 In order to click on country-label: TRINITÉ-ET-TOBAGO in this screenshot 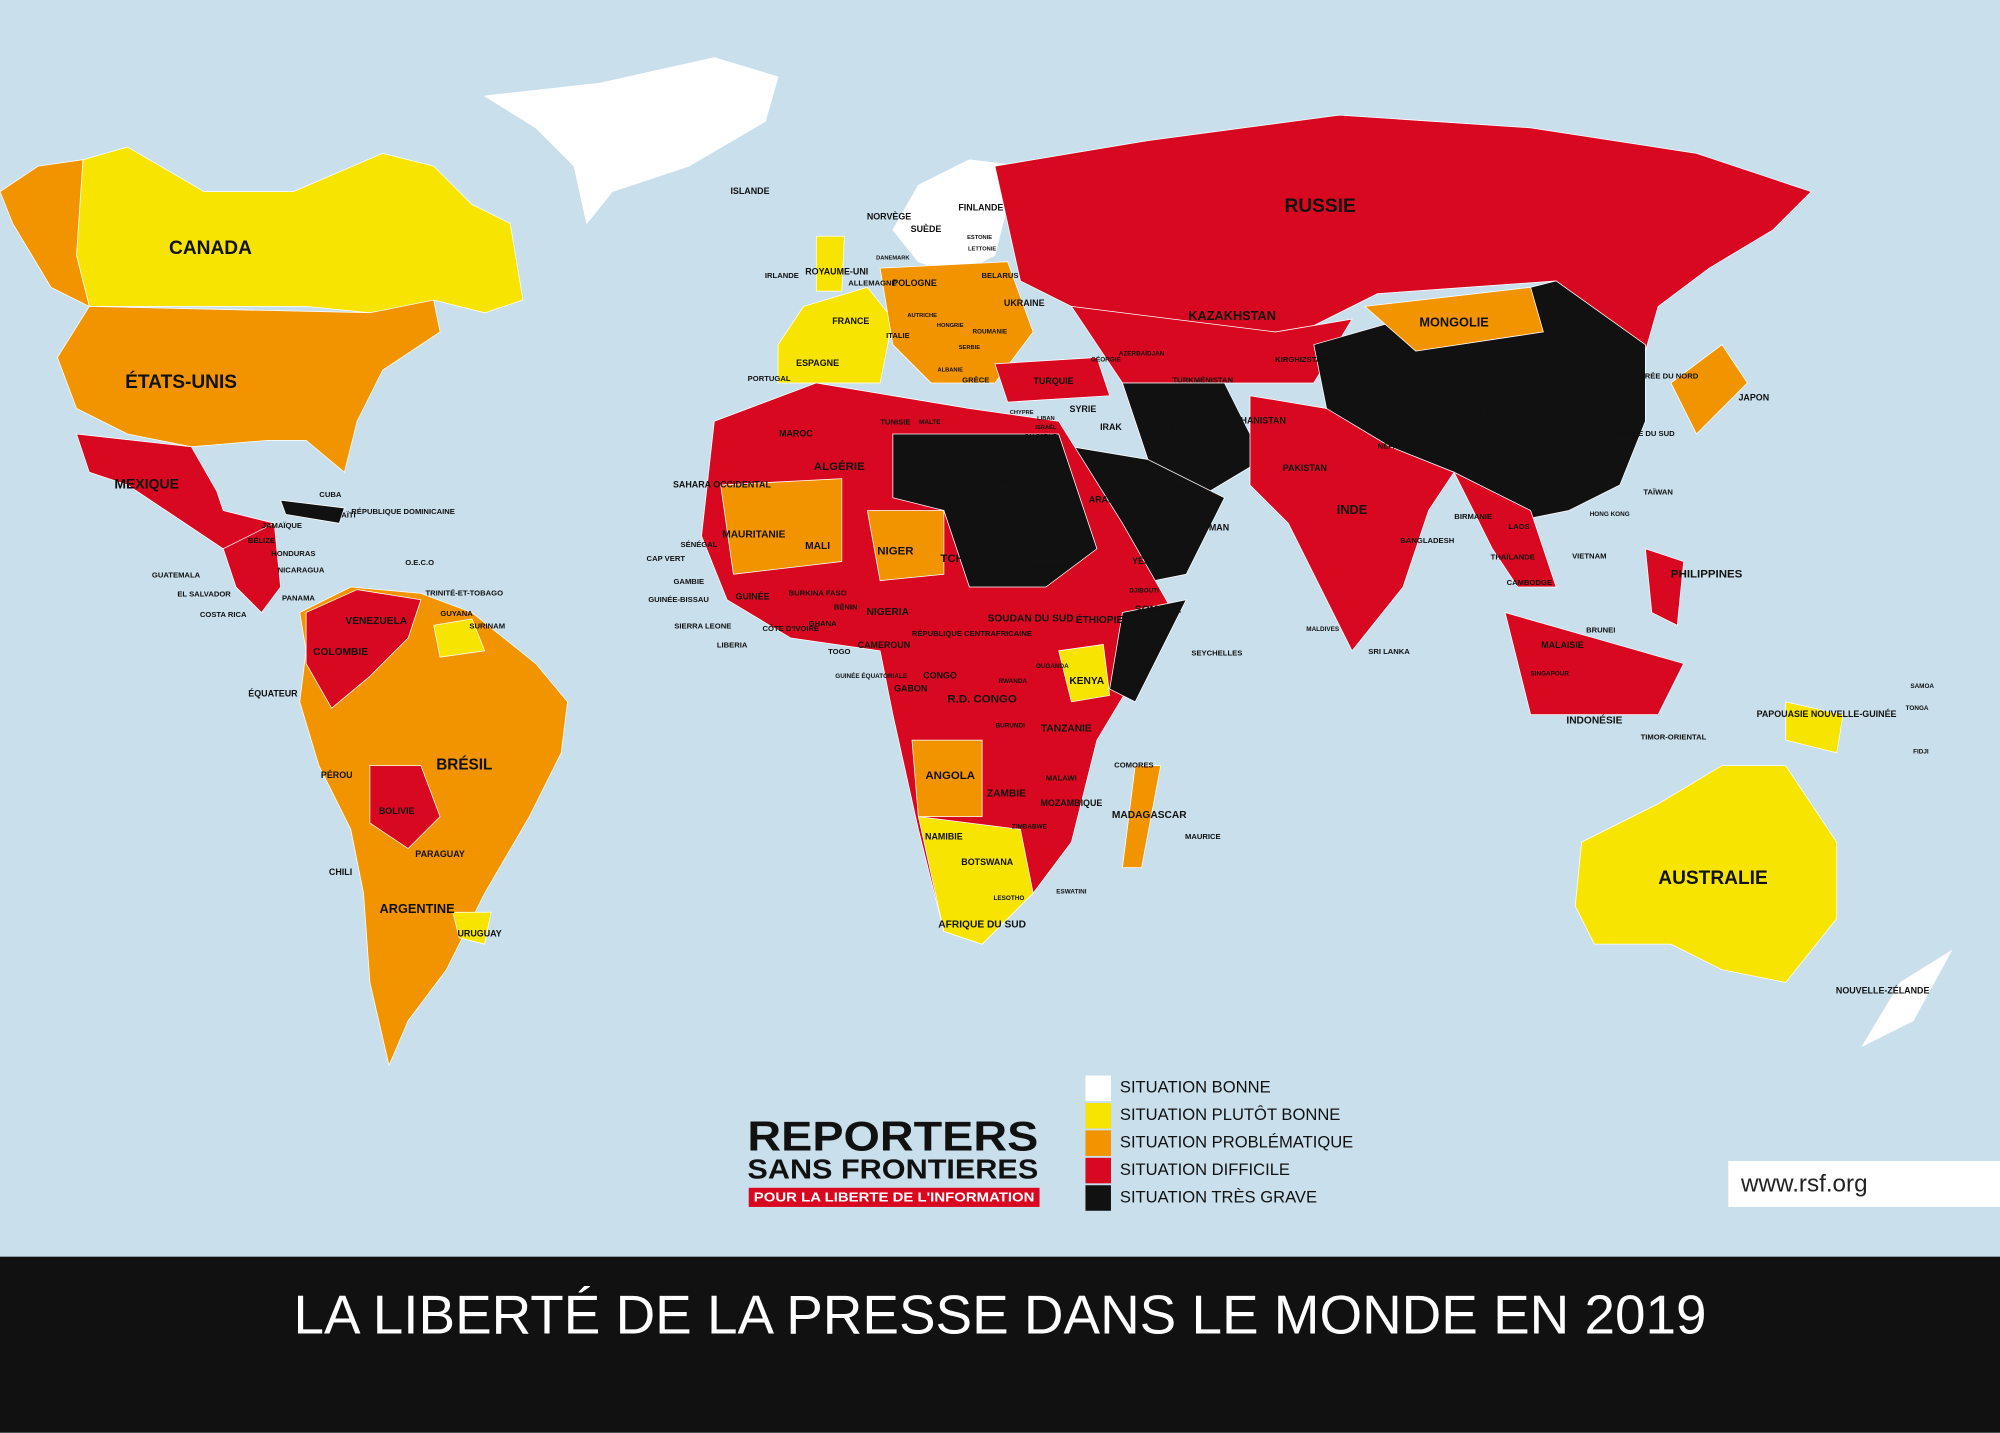, I will do `click(465, 592)`.